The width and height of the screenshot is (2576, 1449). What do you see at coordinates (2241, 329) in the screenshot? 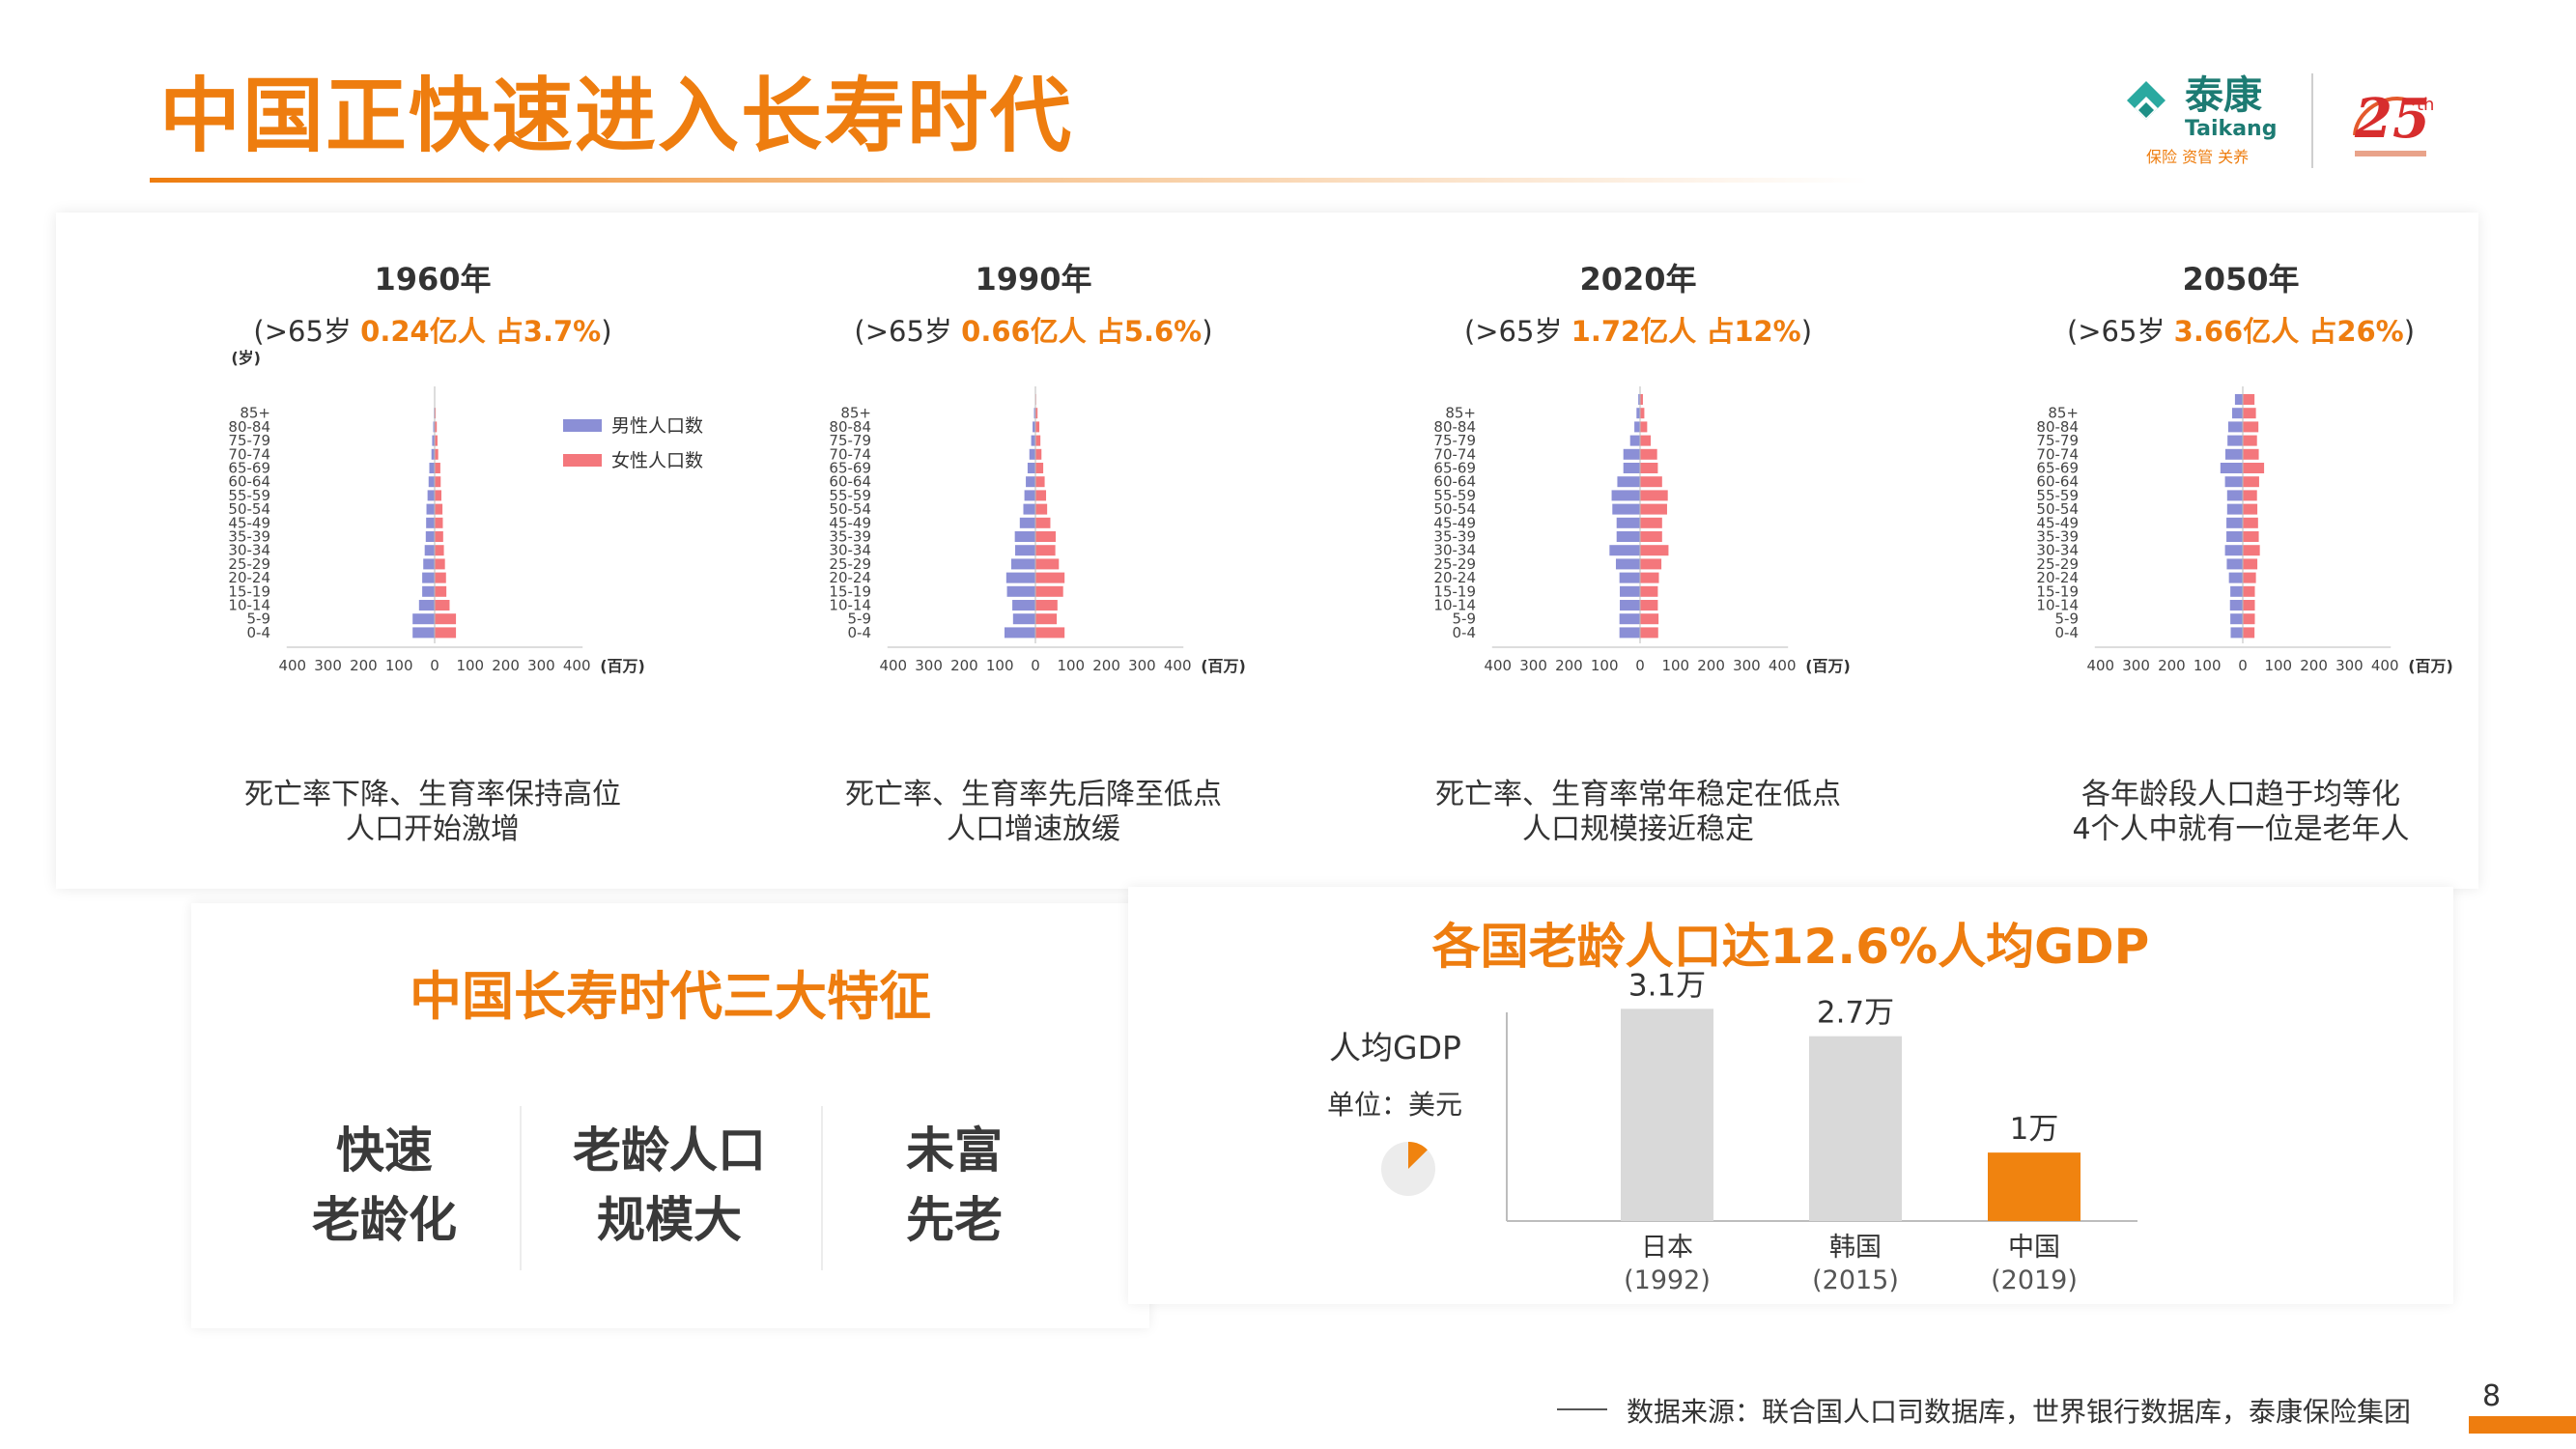
I see `pyramid-elderly-stat: (>65岁 3.66亿人 占26%)` at bounding box center [2241, 329].